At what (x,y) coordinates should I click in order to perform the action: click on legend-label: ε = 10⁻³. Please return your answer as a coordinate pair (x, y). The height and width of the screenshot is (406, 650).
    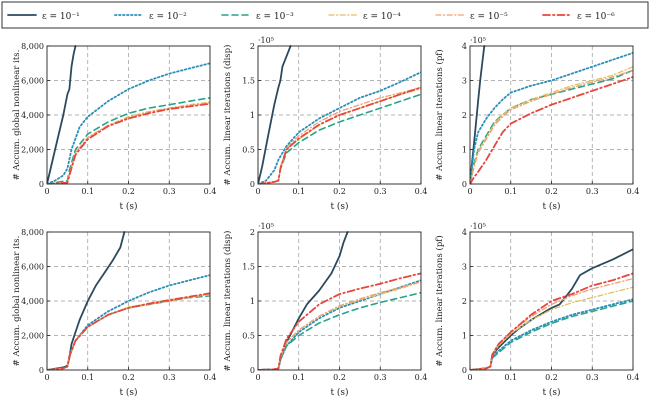
    Looking at the image, I should click on (275, 17).